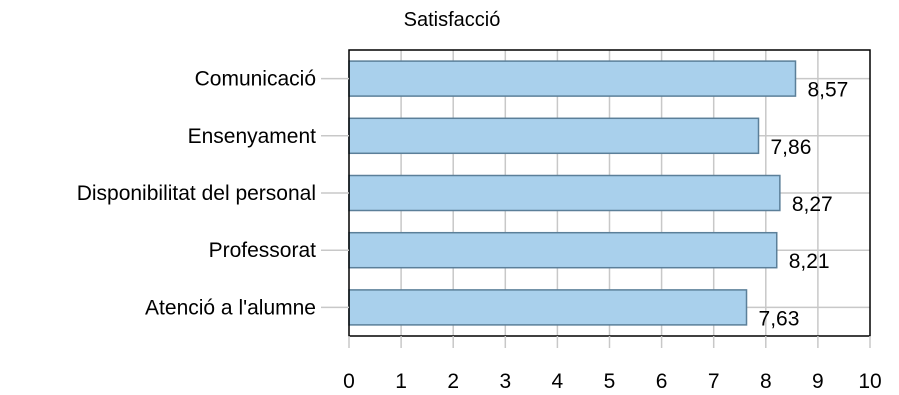 The height and width of the screenshot is (395, 899). Describe the element at coordinates (263, 250) in the screenshot. I see `category-label: Professorat` at that location.